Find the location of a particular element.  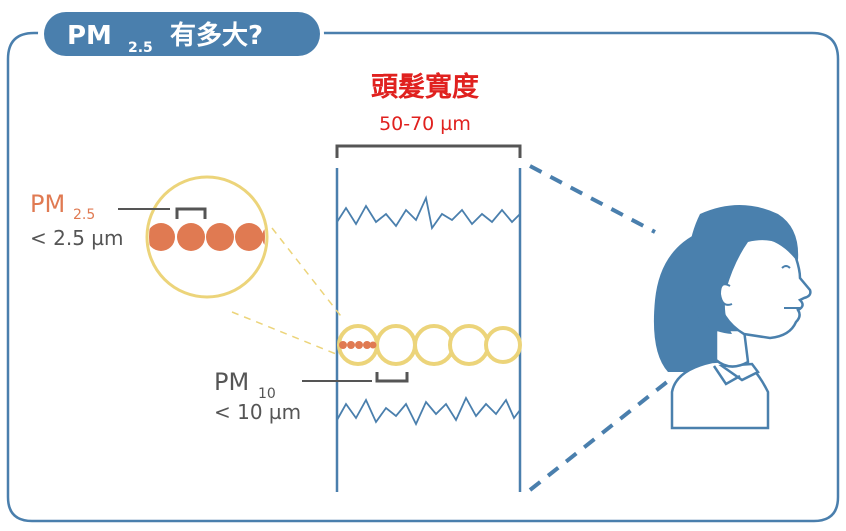

title-badge: PM 2.5 有多大? is located at coordinates (181, 34).